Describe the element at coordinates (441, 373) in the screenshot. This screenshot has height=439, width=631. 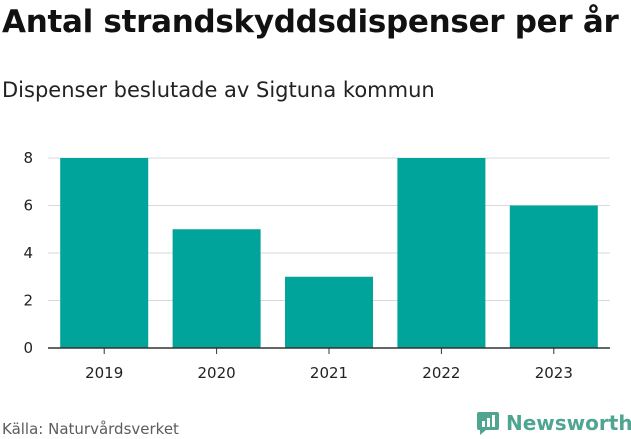
I see `x-tick-label: 2022` at that location.